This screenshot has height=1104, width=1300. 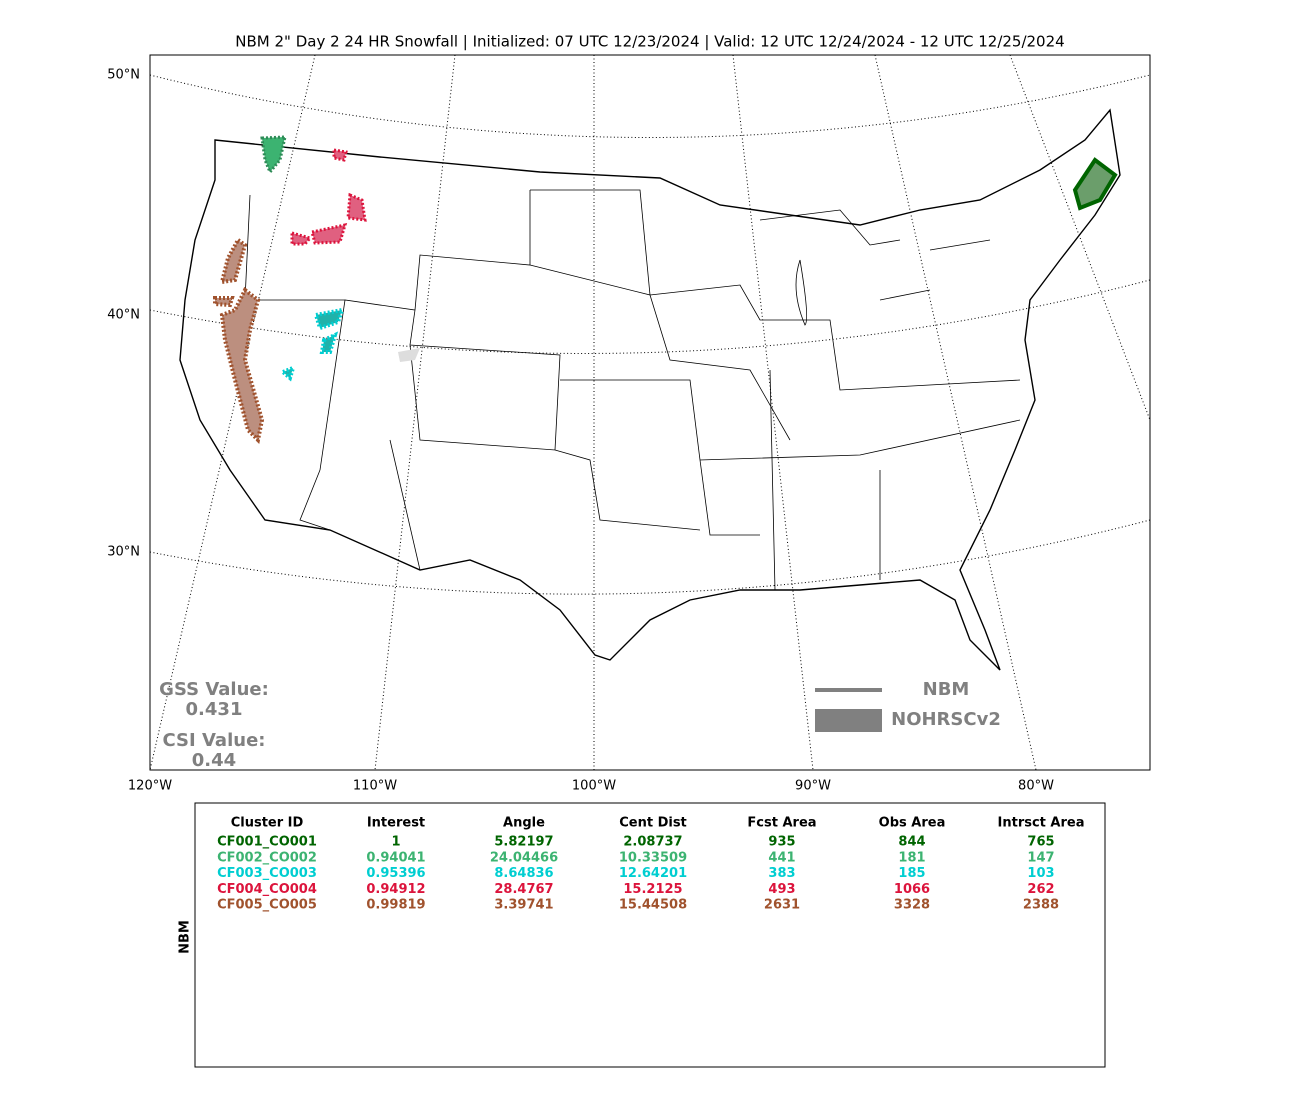 What do you see at coordinates (1040, 889) in the screenshot?
I see `table-cell: 262` at bounding box center [1040, 889].